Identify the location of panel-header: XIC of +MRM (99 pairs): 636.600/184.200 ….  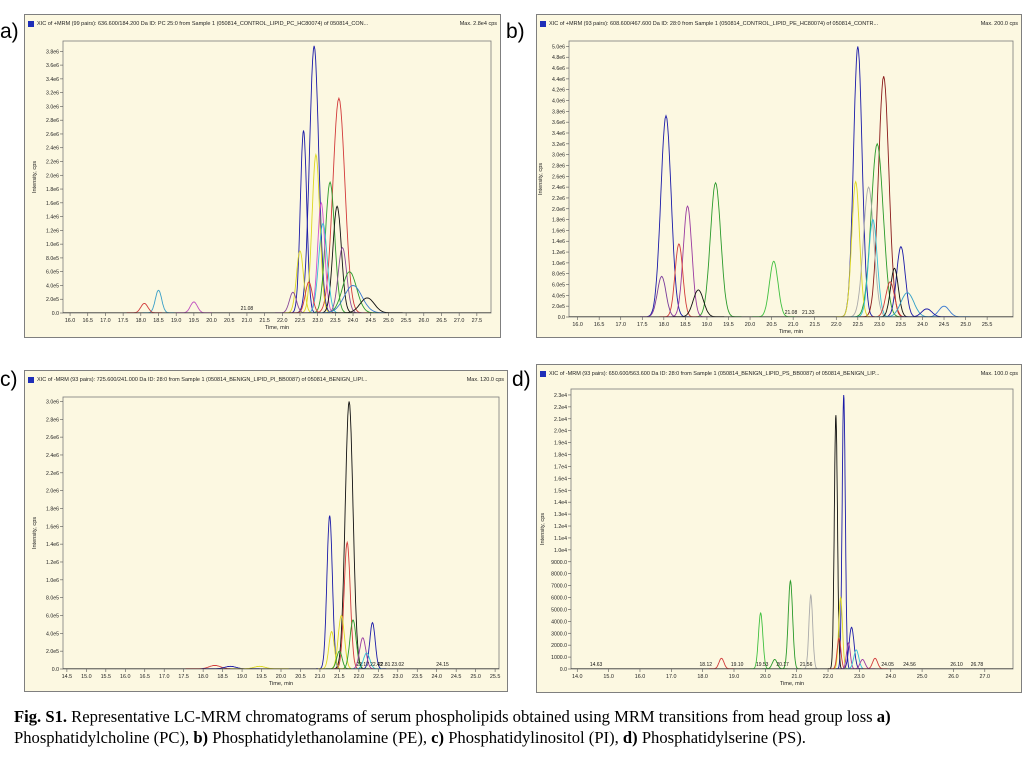
(262, 24).